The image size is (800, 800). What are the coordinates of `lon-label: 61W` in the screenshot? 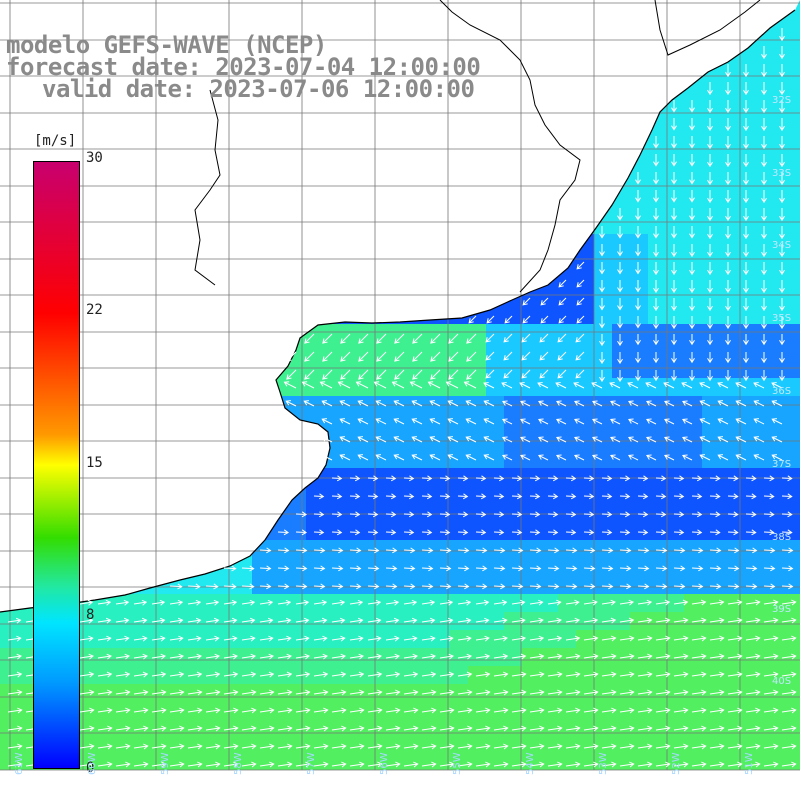 It's located at (19, 763).